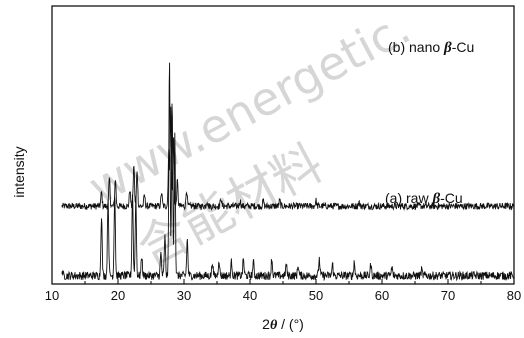 This screenshot has height=338, width=524. I want to click on series-b-label: (b) nano β-Cu, so click(431, 47).